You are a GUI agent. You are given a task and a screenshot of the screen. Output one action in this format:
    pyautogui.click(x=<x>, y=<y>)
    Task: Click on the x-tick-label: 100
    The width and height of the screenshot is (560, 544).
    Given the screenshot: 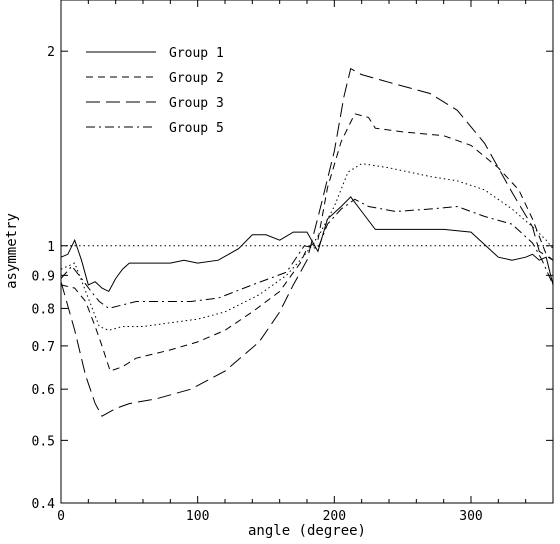 What is the action you would take?
    pyautogui.click(x=197, y=516)
    